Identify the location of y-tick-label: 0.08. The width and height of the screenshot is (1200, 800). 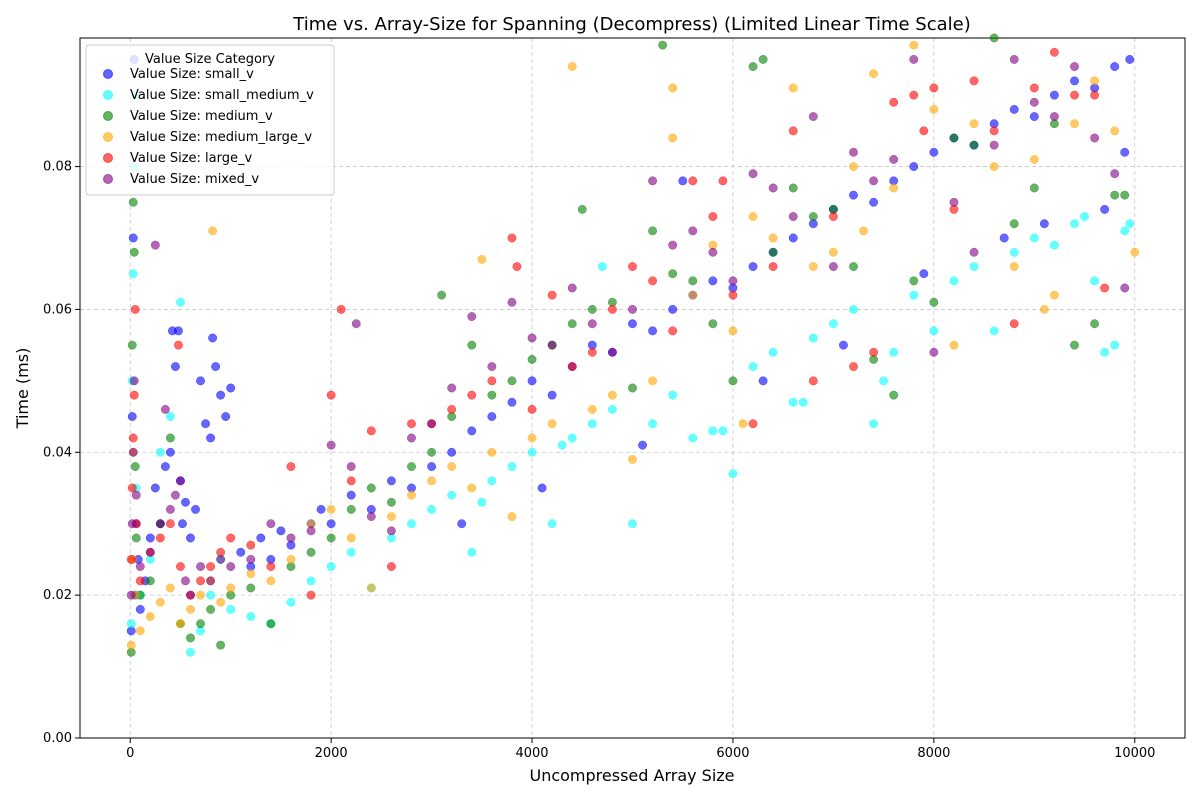
(57, 167).